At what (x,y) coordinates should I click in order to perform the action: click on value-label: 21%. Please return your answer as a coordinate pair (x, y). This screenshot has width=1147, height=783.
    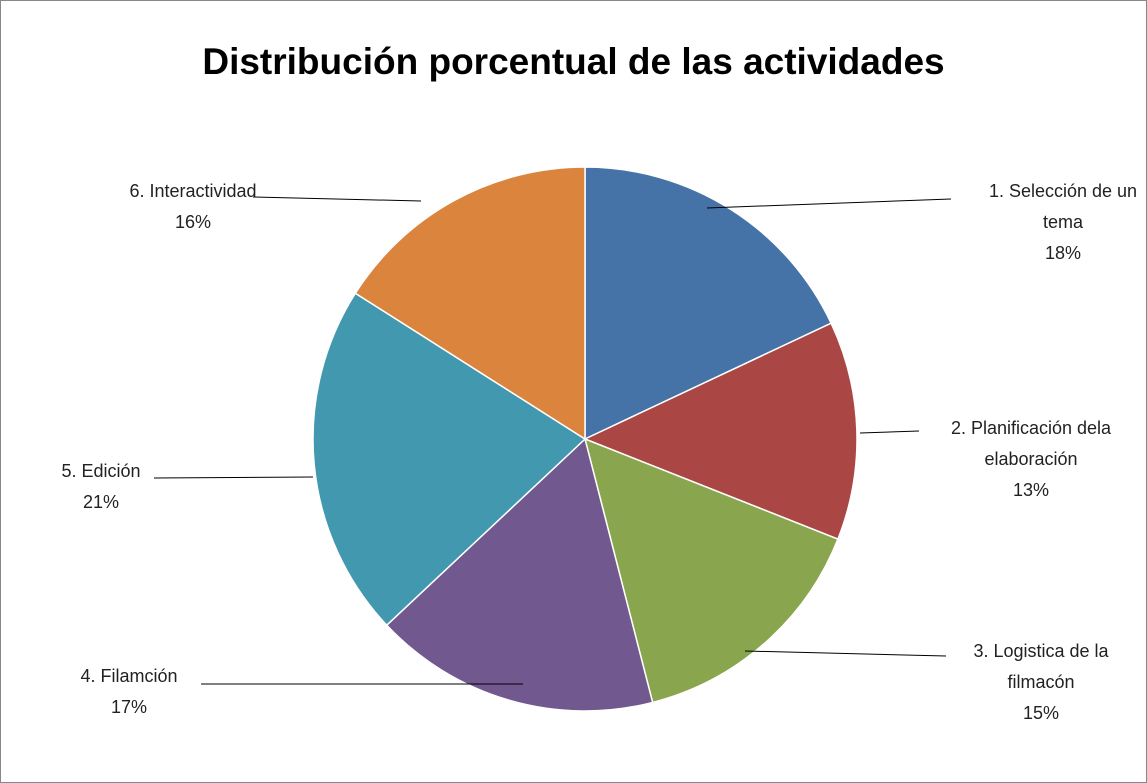
    Looking at the image, I should click on (101, 502).